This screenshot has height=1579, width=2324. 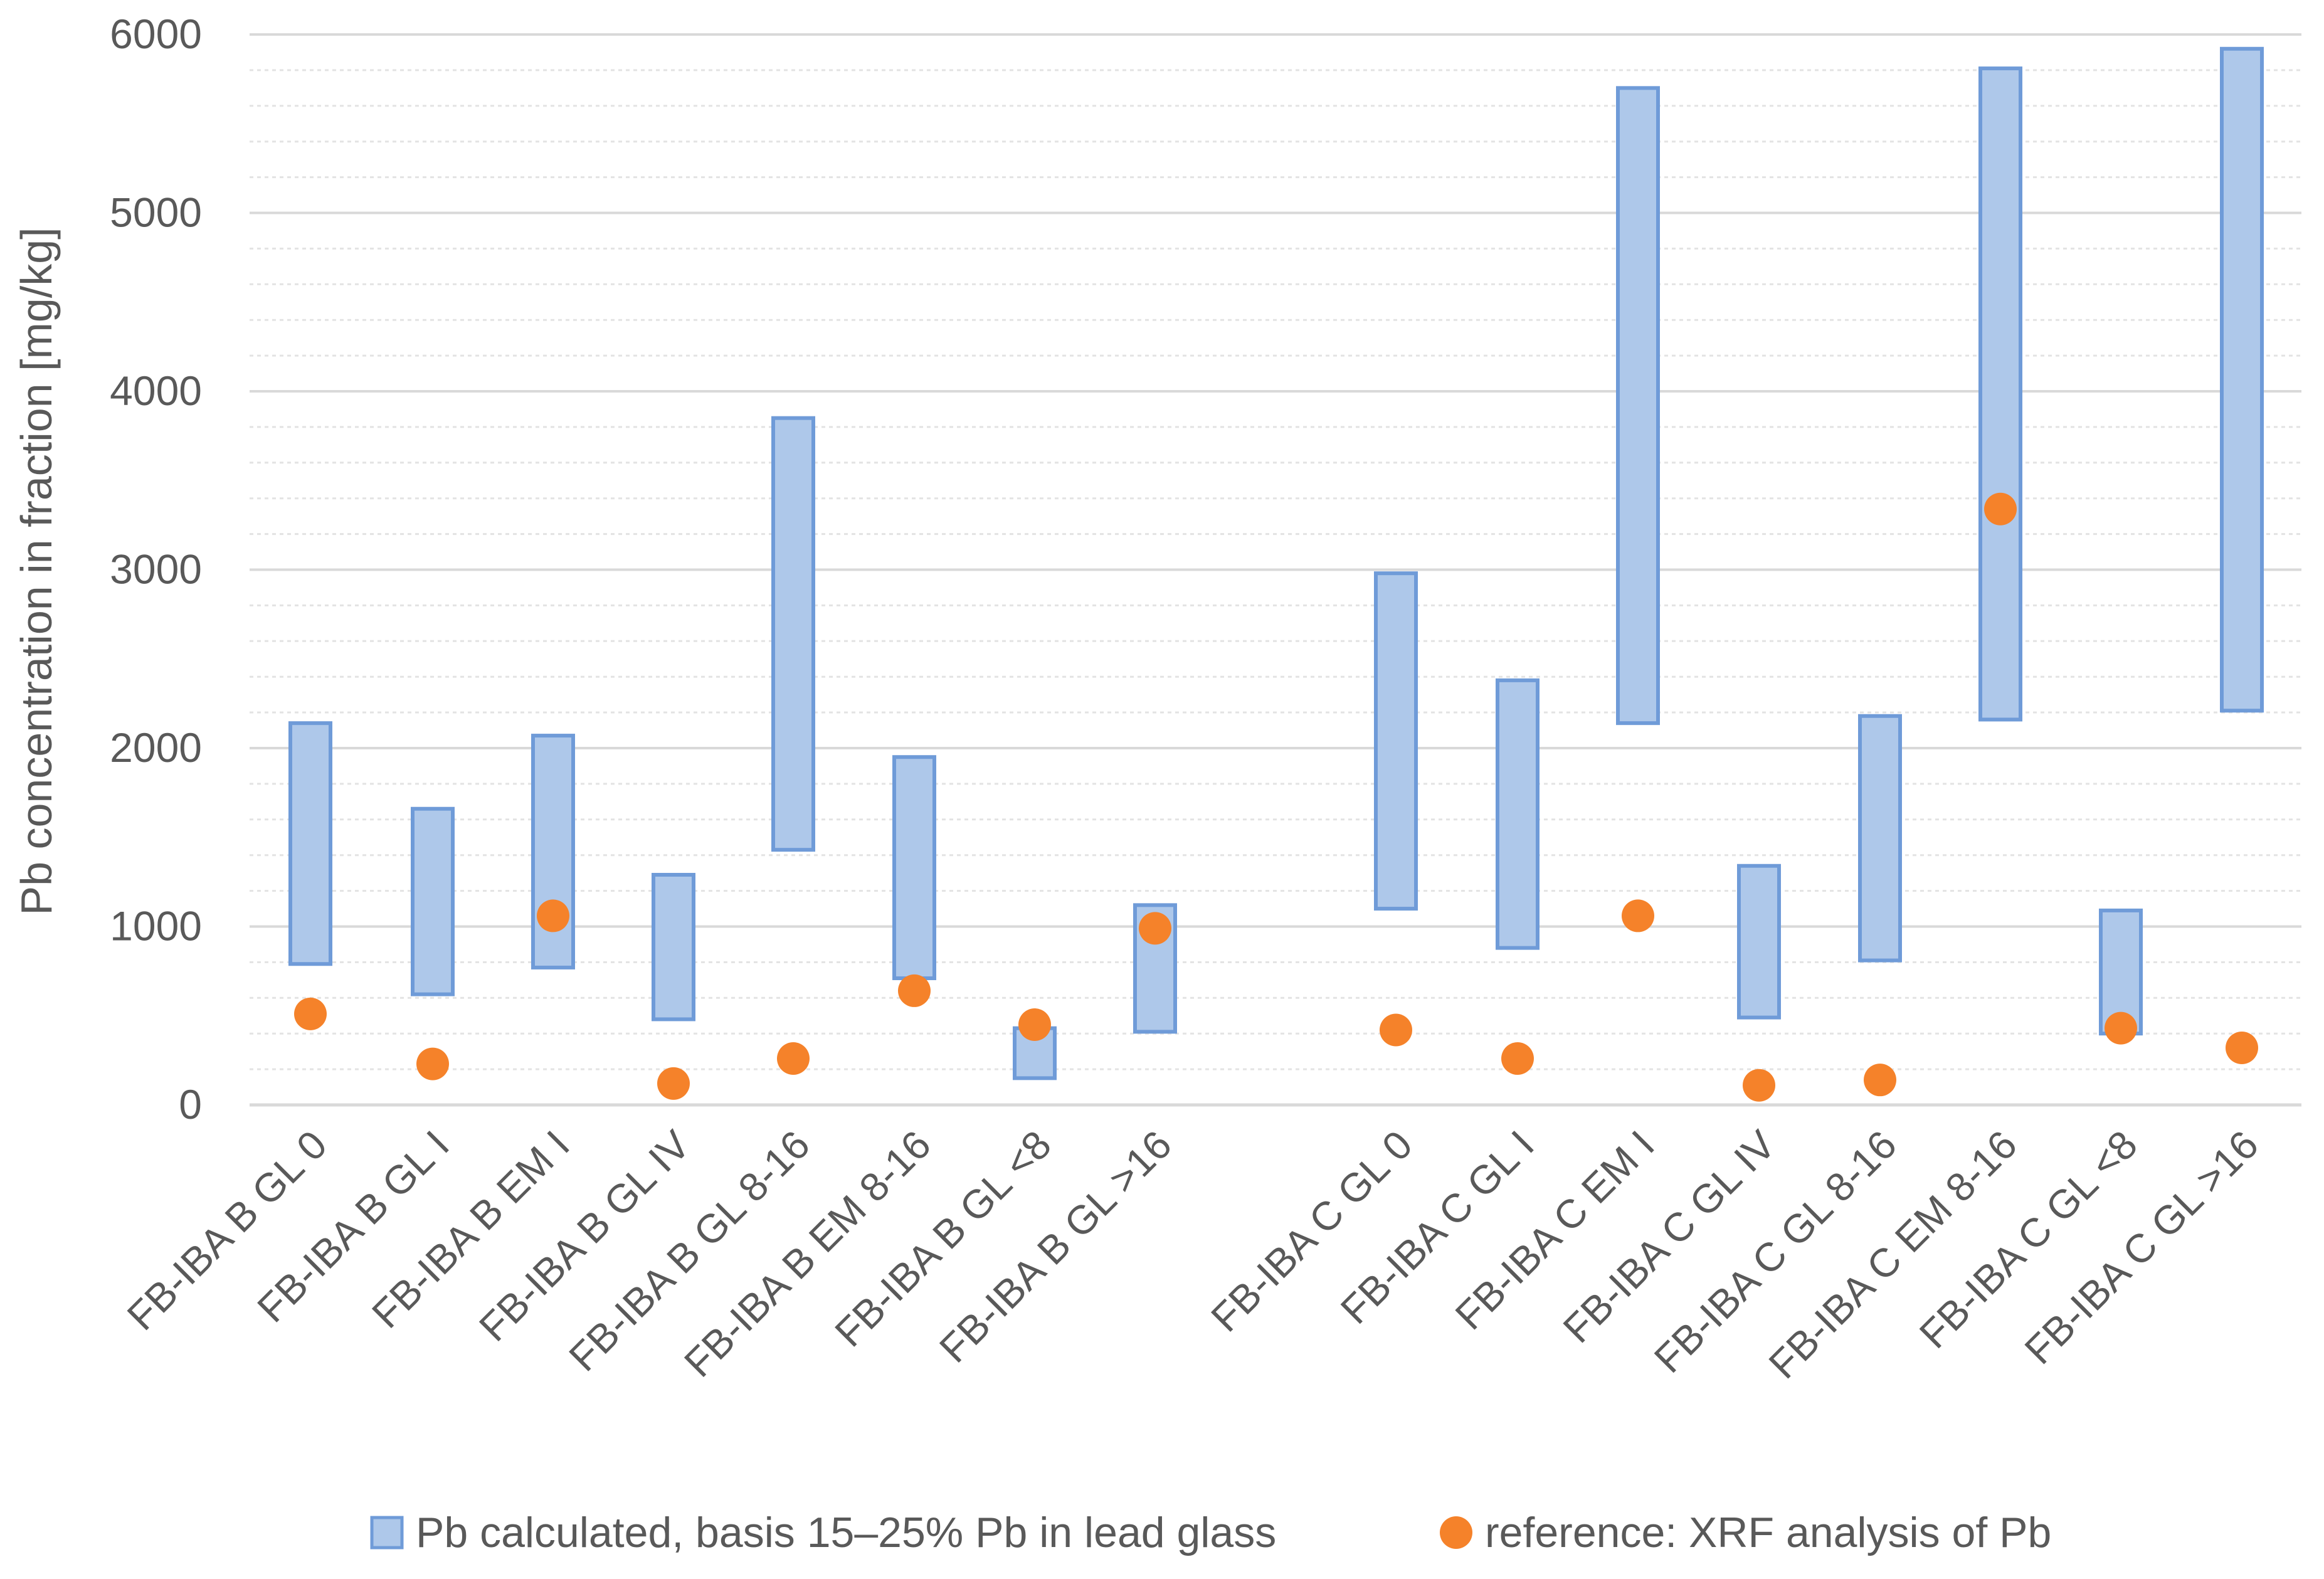 I want to click on x-tick-label: FB-IBA B GL >16, so click(x=1055, y=1246).